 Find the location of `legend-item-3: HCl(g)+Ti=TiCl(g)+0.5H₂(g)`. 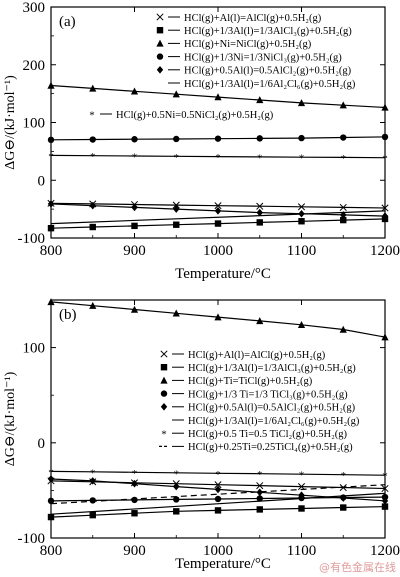

legend-item-3: HCl(g)+Ti=TiCl(g)+0.5H₂(g) is located at coordinates (236, 381).